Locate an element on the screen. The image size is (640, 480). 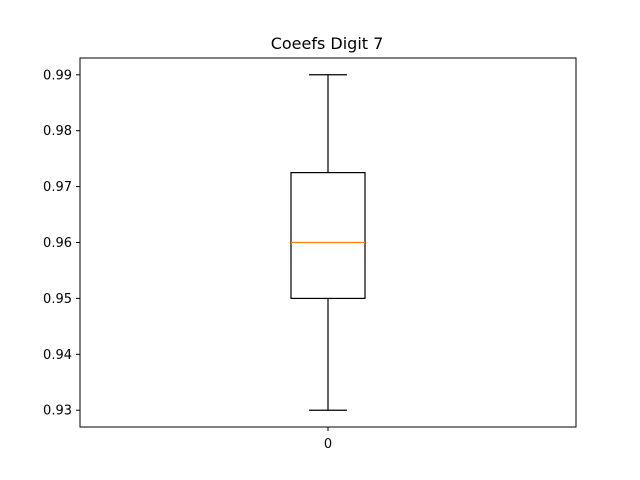
y-tick-label: 0.96 is located at coordinates (57, 243).